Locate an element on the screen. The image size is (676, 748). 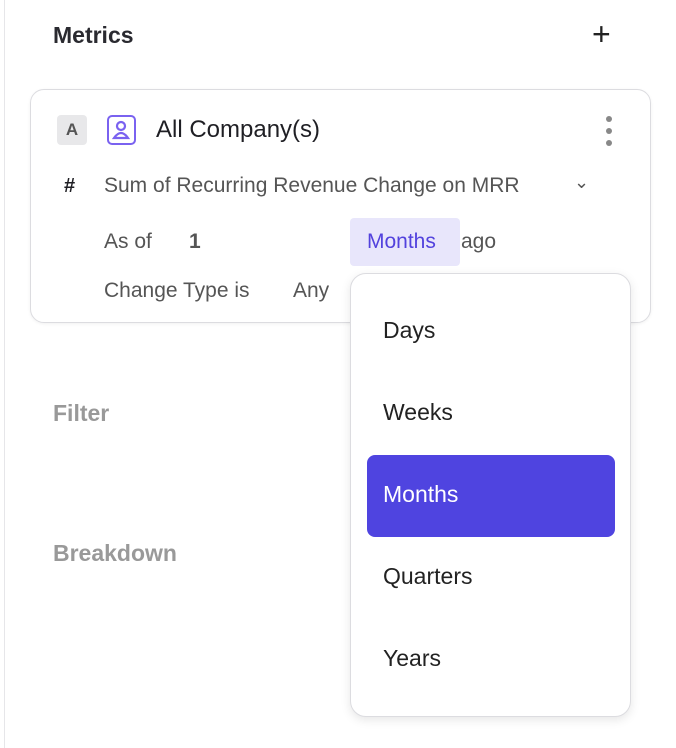
as-of-label: As of is located at coordinates (128, 241).